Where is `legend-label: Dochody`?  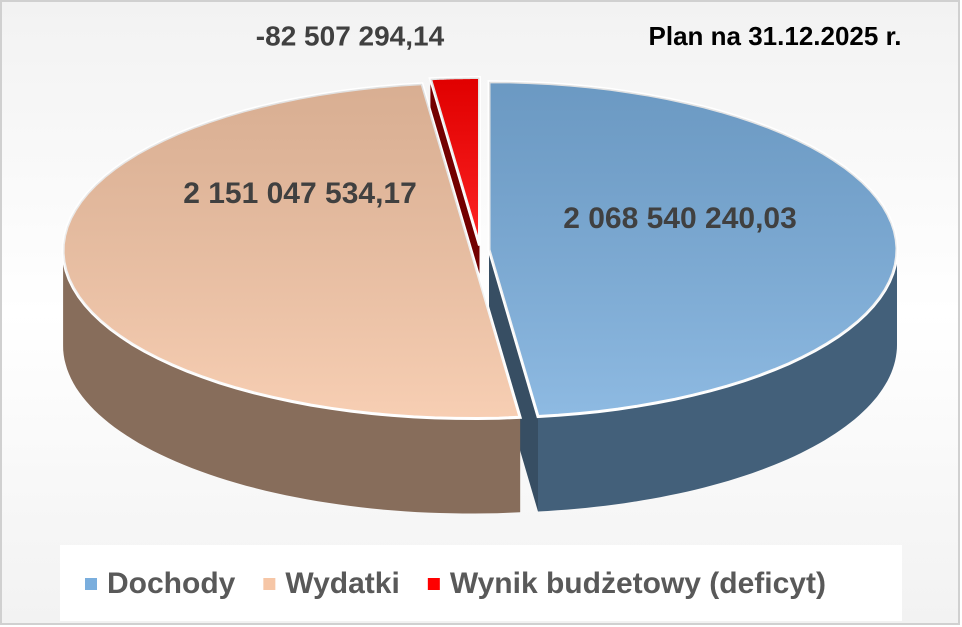
legend-label: Dochody is located at coordinates (171, 583).